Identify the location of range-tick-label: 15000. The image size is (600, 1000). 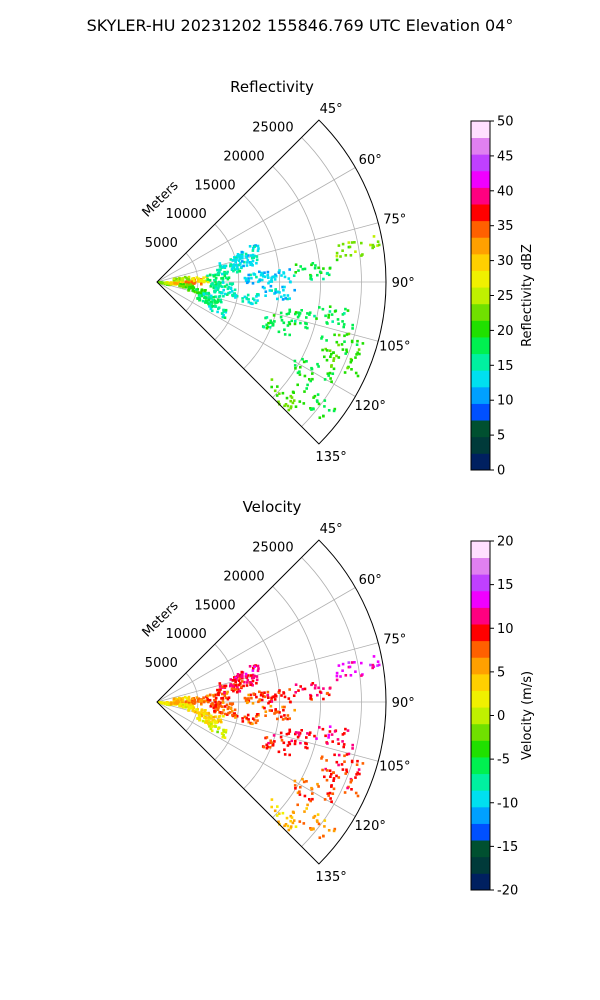
(214, 605).